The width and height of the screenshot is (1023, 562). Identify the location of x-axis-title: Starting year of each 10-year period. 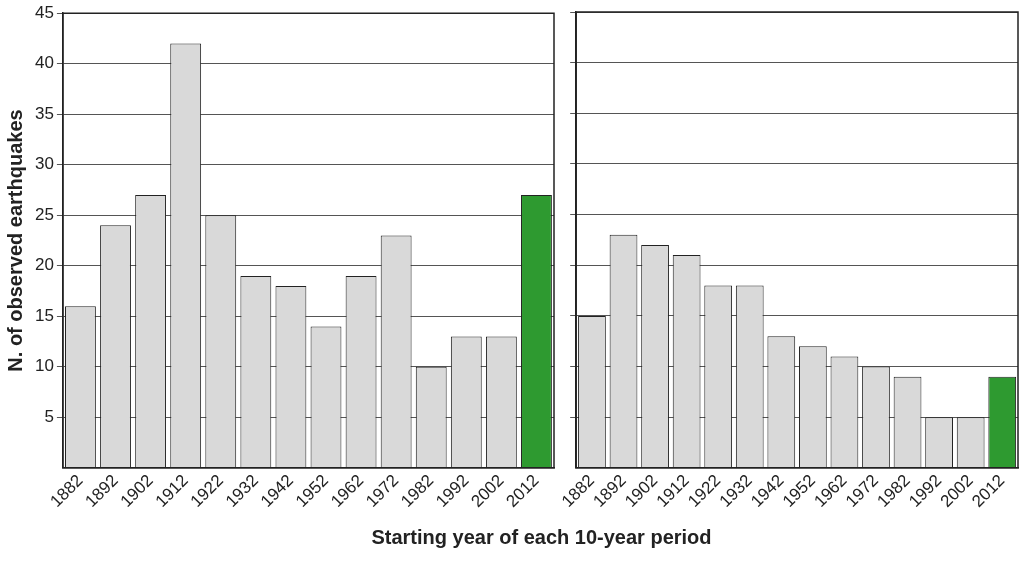
(541, 537).